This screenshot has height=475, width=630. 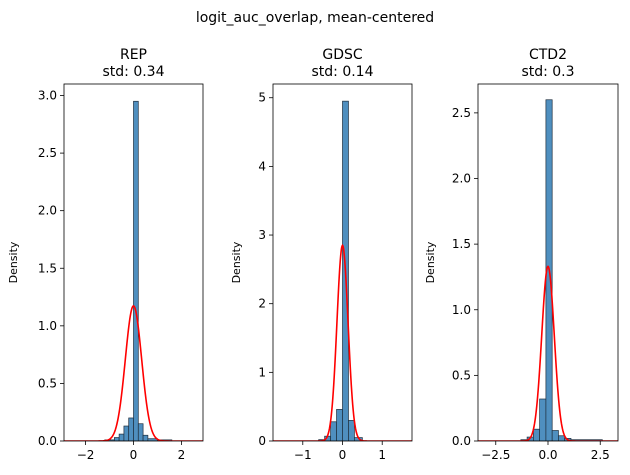 What do you see at coordinates (461, 113) in the screenshot?
I see `ctd2-ytick-label-5: 2.5` at bounding box center [461, 113].